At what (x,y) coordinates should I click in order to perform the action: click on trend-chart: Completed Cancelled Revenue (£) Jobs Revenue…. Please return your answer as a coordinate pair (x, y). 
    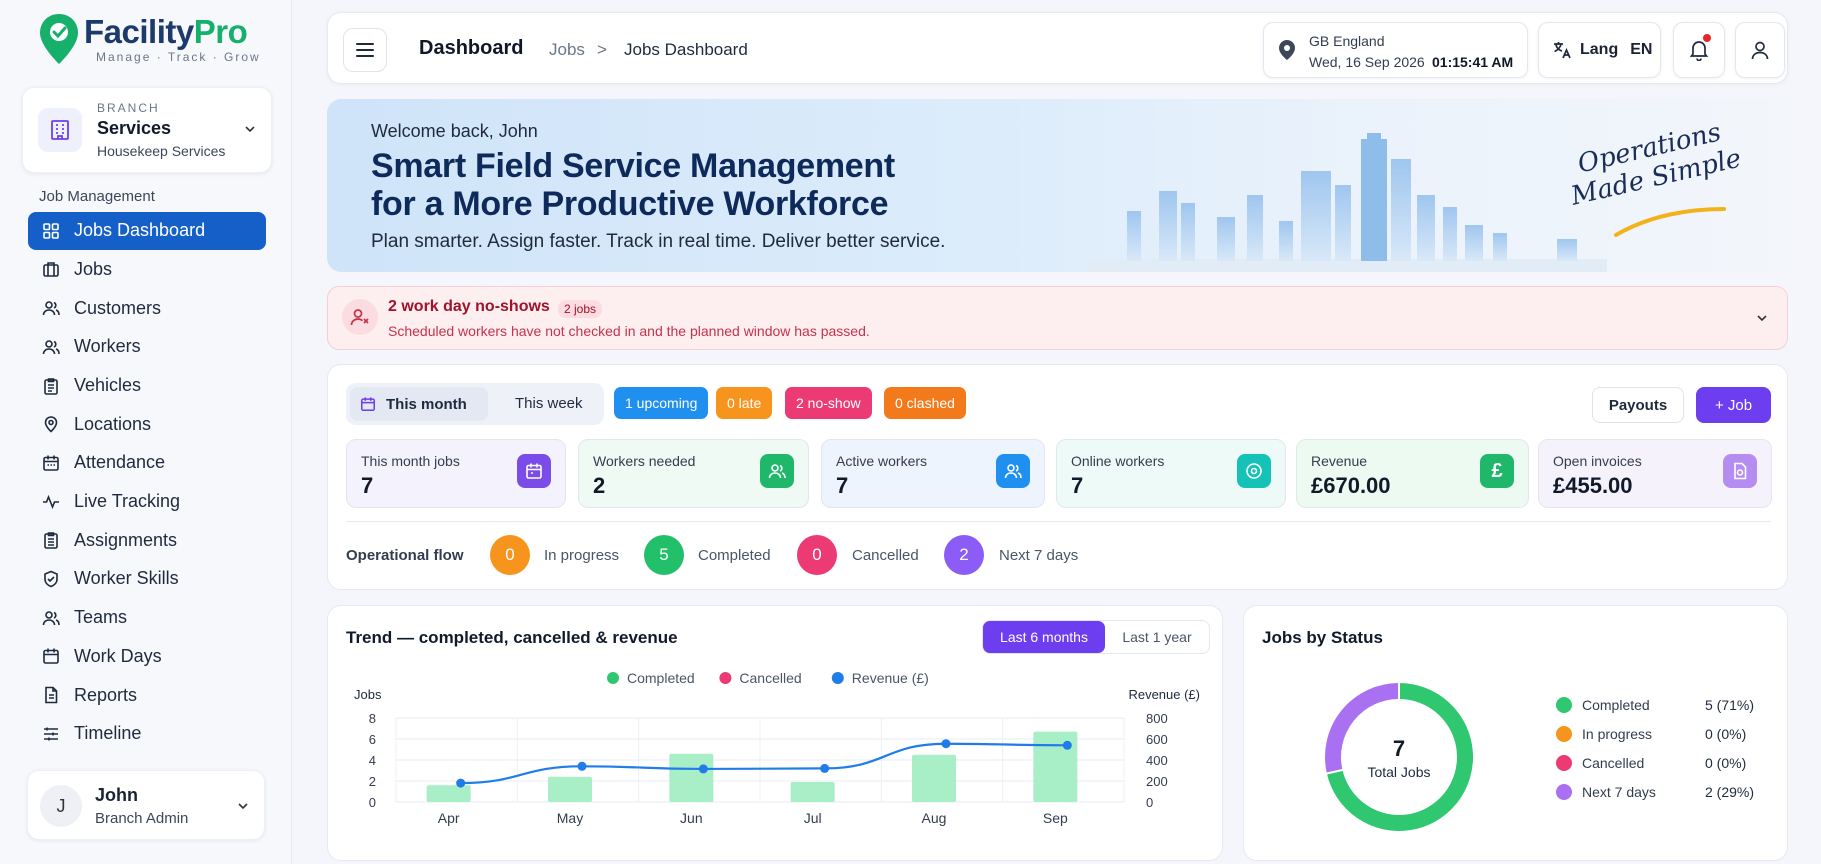
    Looking at the image, I should click on (777, 748).